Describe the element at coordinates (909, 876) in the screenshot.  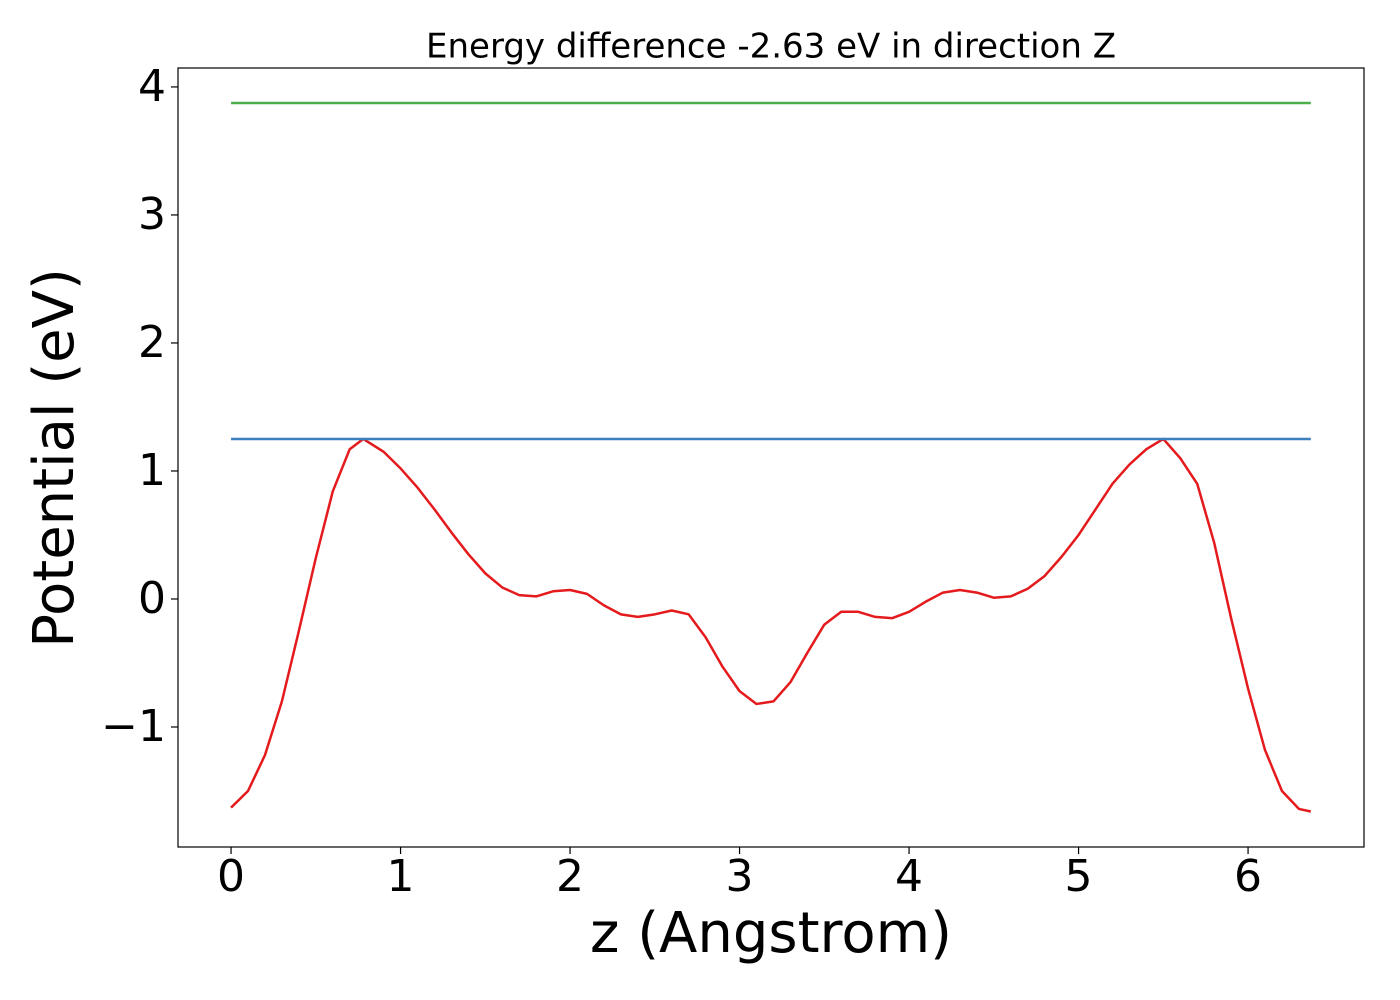
I see `x-tick-label: 4` at that location.